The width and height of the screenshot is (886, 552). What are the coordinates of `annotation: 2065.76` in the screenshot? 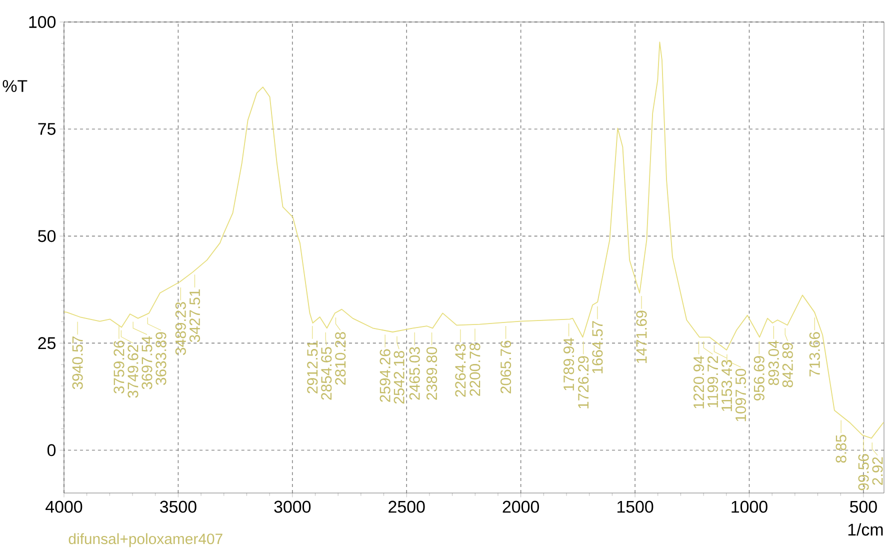 It's located at (506, 367).